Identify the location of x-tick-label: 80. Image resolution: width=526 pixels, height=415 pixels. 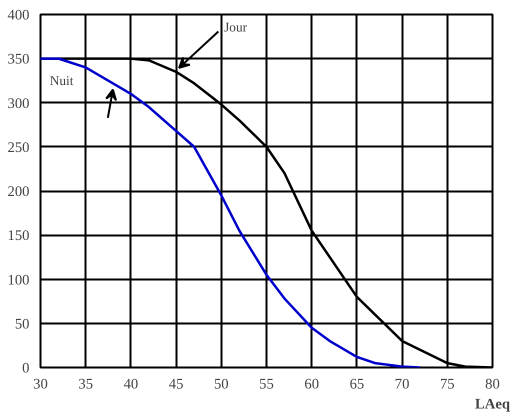
(492, 384).